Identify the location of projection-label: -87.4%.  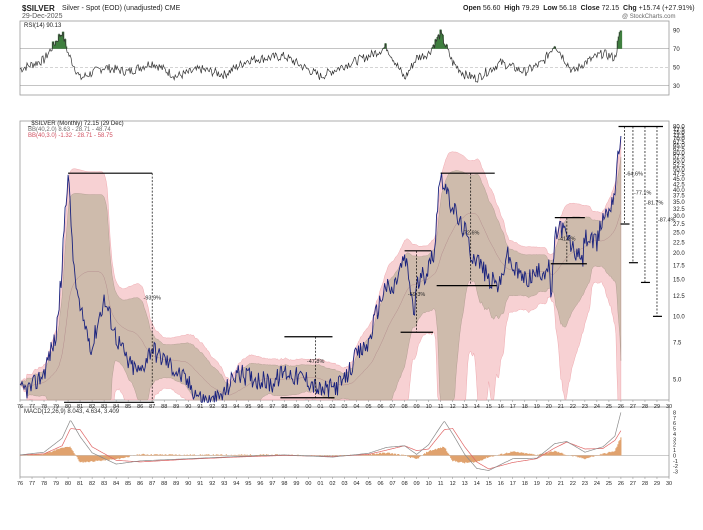
(667, 220).